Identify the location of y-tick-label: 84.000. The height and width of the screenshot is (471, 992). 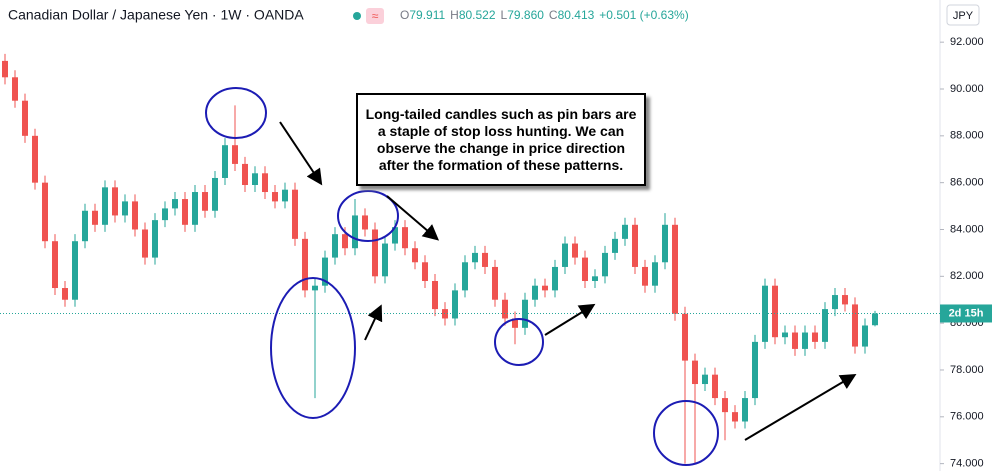
(967, 229).